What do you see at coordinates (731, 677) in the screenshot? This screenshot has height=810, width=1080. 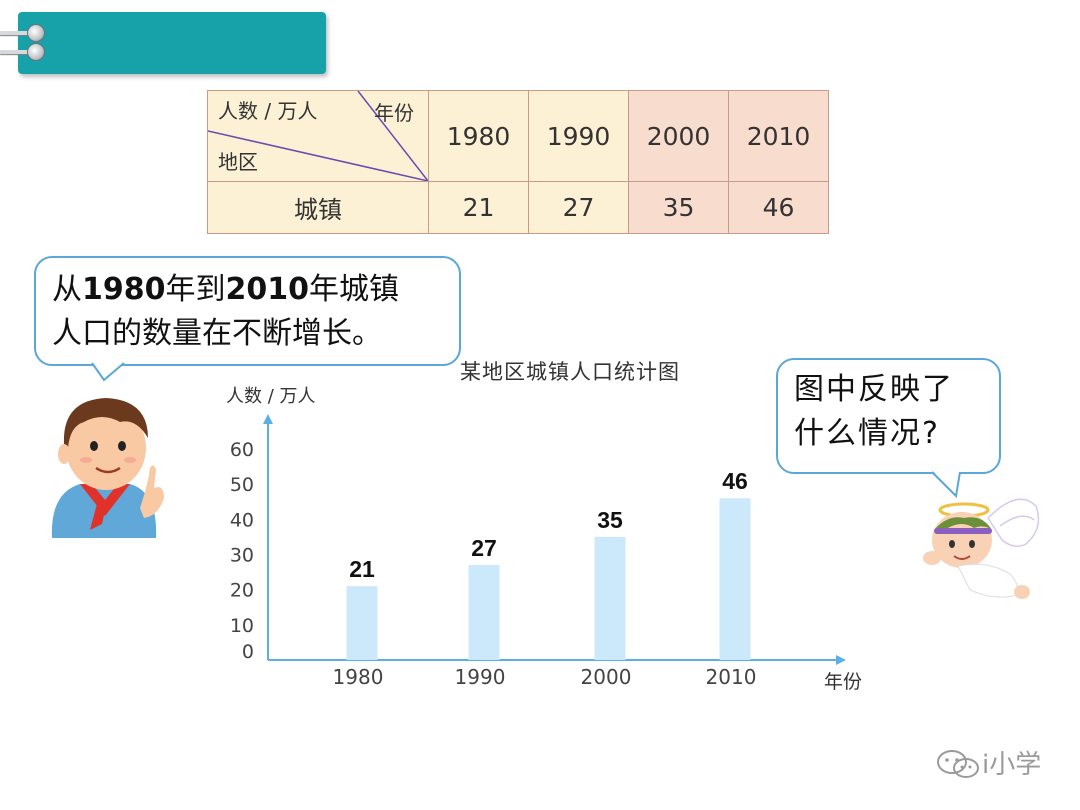 I see `x-tick-label: 2010` at bounding box center [731, 677].